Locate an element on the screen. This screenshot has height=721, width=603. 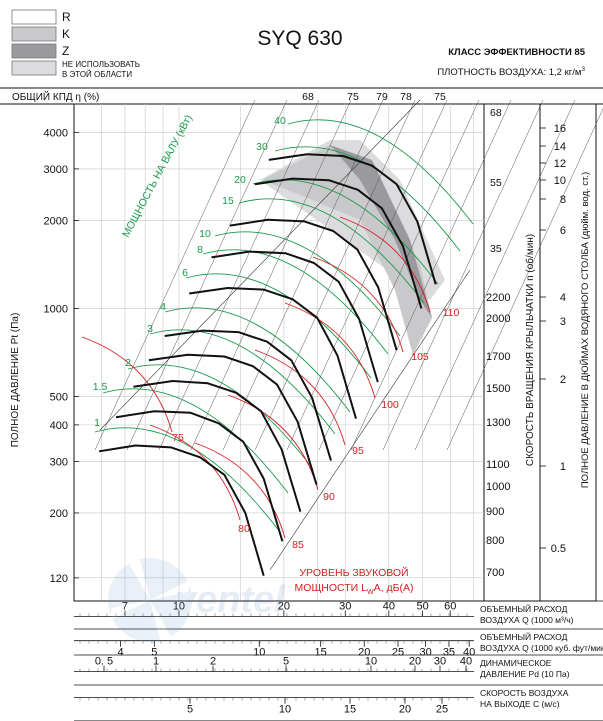
power-label: 30 is located at coordinates (262, 147).